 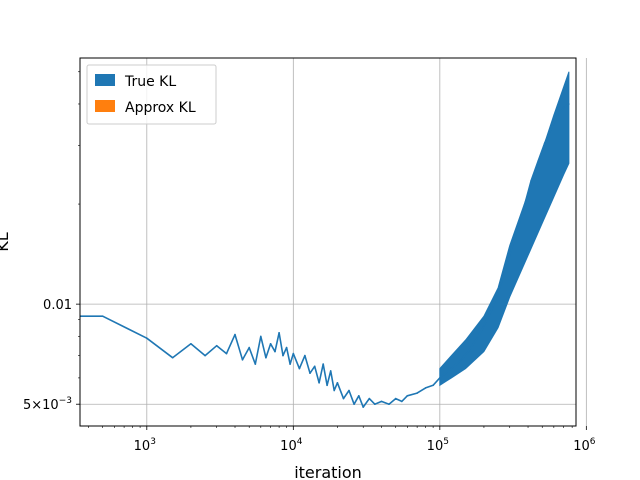 I want to click on y-axis-title: KL, so click(x=6, y=241).